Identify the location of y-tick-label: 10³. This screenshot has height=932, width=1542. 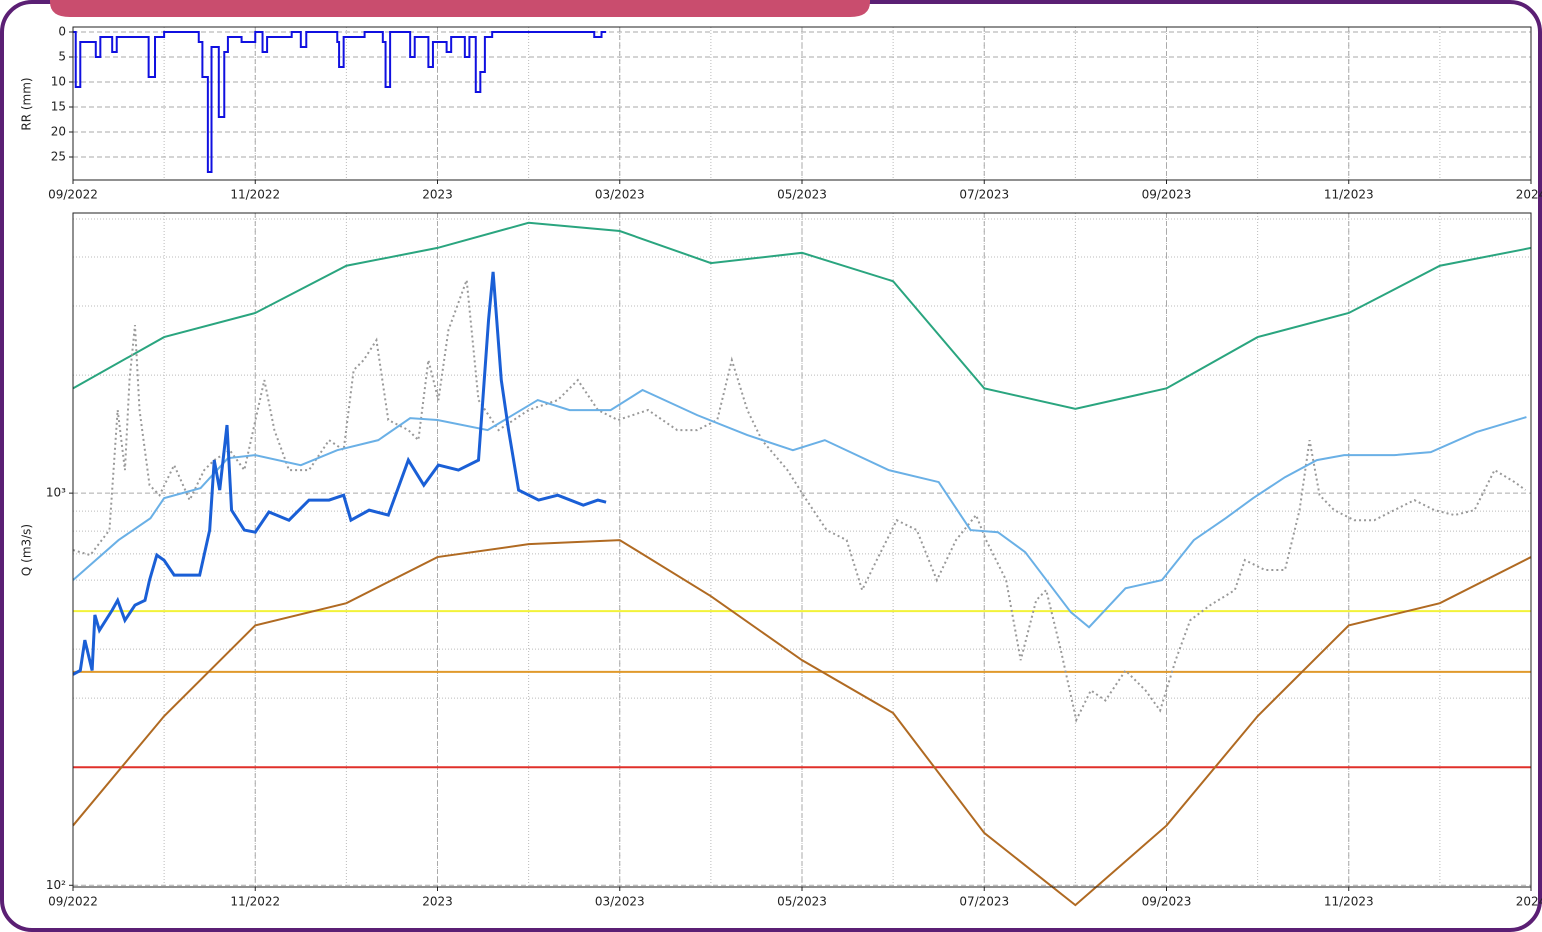
(56, 493).